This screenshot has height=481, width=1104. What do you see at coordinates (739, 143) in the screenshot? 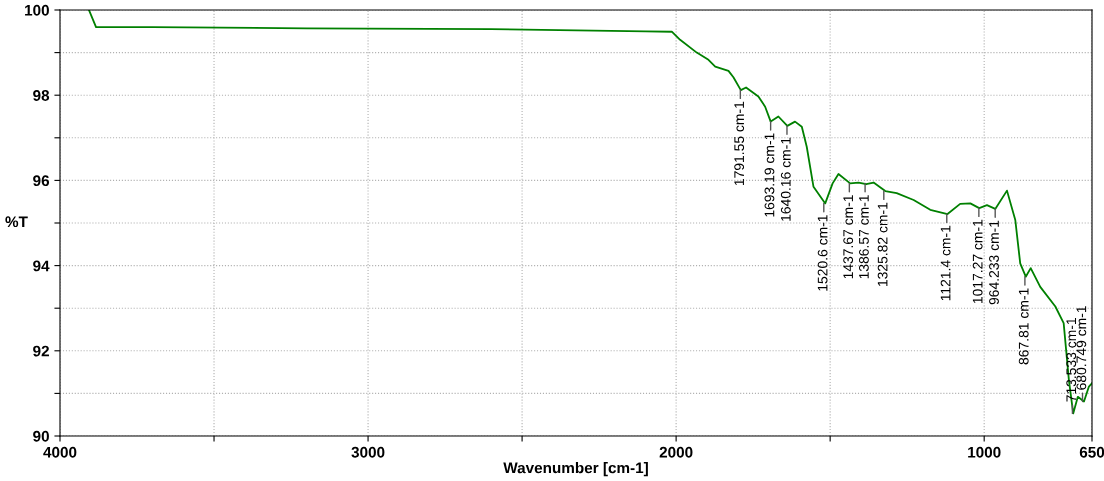
I see `annotation: 1791.55 cm-1` at bounding box center [739, 143].